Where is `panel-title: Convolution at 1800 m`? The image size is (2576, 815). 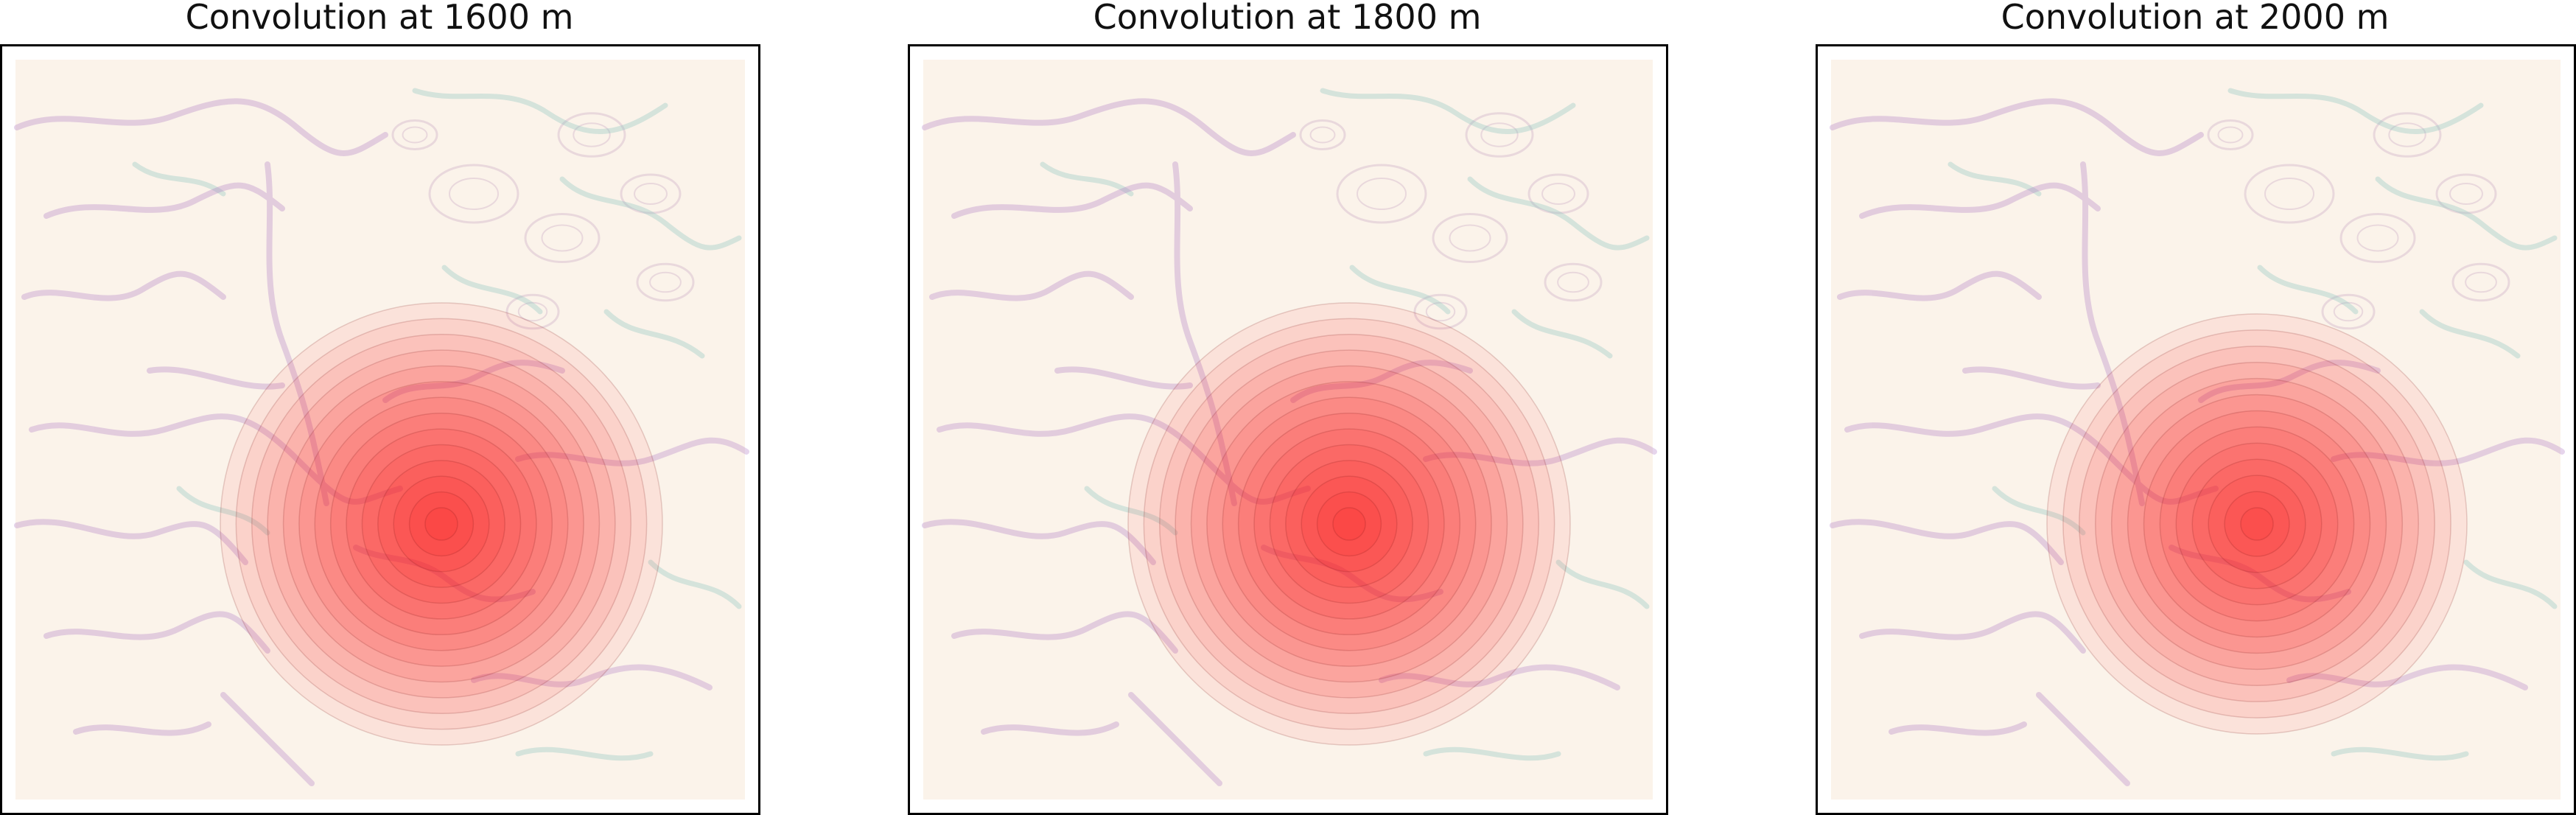 panel-title: Convolution at 1800 m is located at coordinates (1287, 18).